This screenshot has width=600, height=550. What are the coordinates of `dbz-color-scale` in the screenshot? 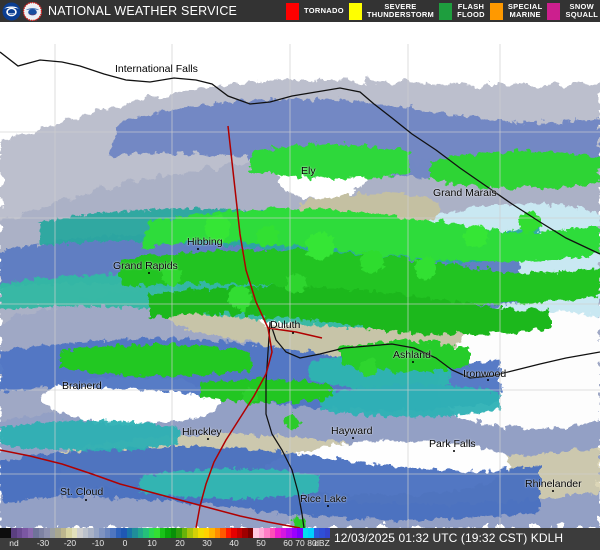 It's located at (165, 533).